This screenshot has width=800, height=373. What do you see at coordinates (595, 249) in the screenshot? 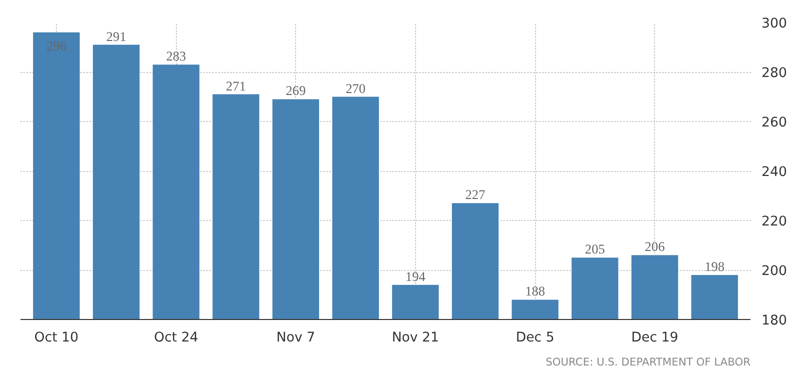
I see `data-label: 205` at bounding box center [595, 249].